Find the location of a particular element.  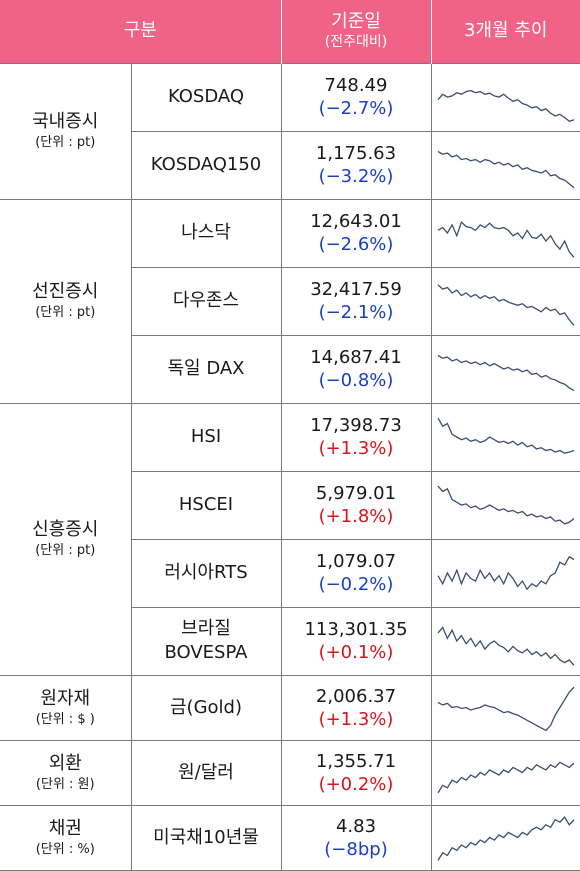

item-cell: 나스닥 is located at coordinates (206, 233).